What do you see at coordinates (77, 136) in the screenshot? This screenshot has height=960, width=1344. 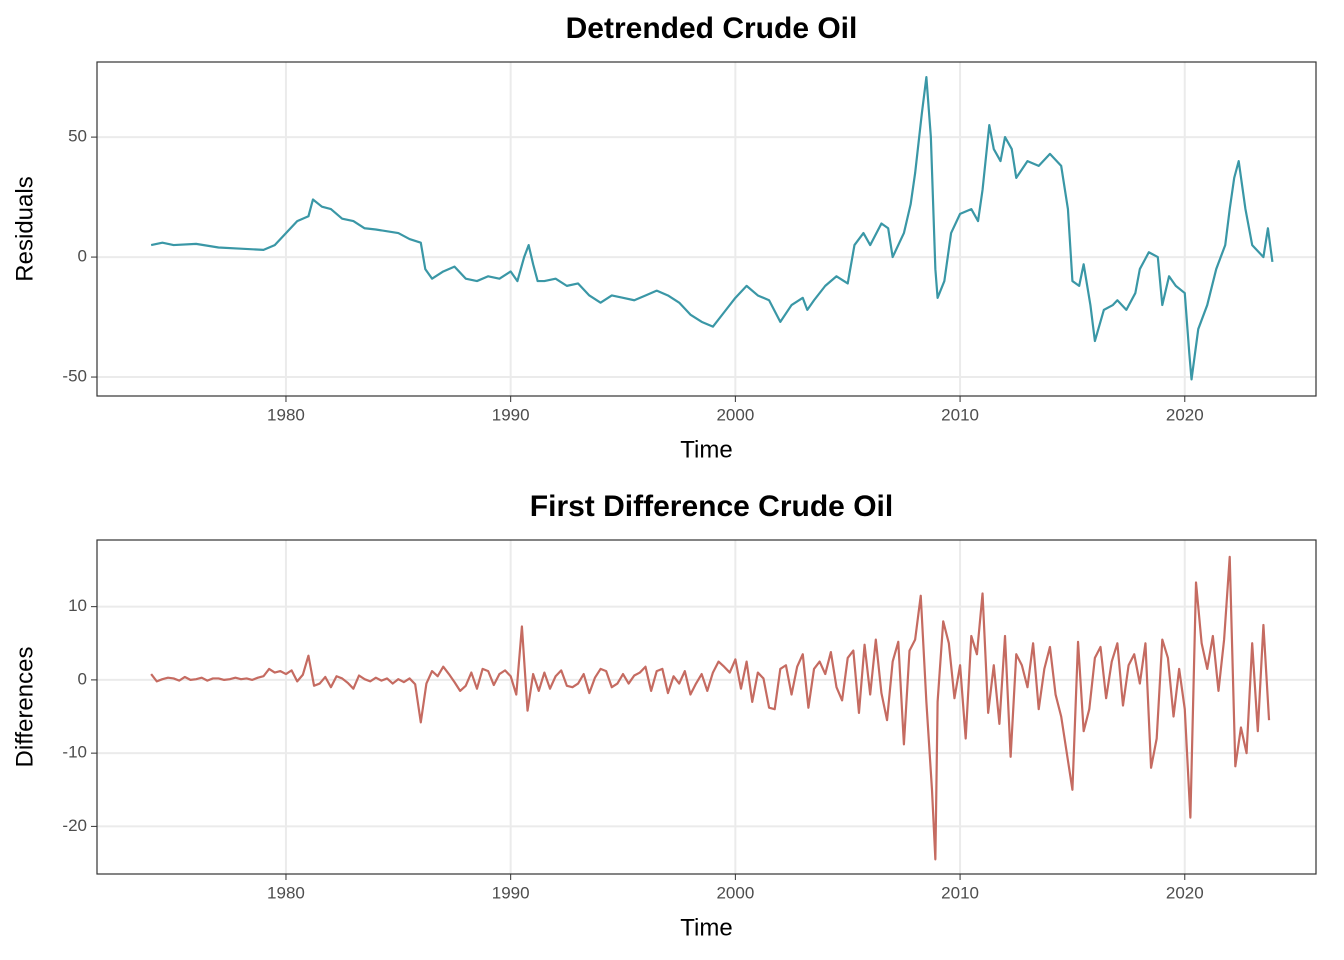 I see `y-tick-label: 50` at bounding box center [77, 136].